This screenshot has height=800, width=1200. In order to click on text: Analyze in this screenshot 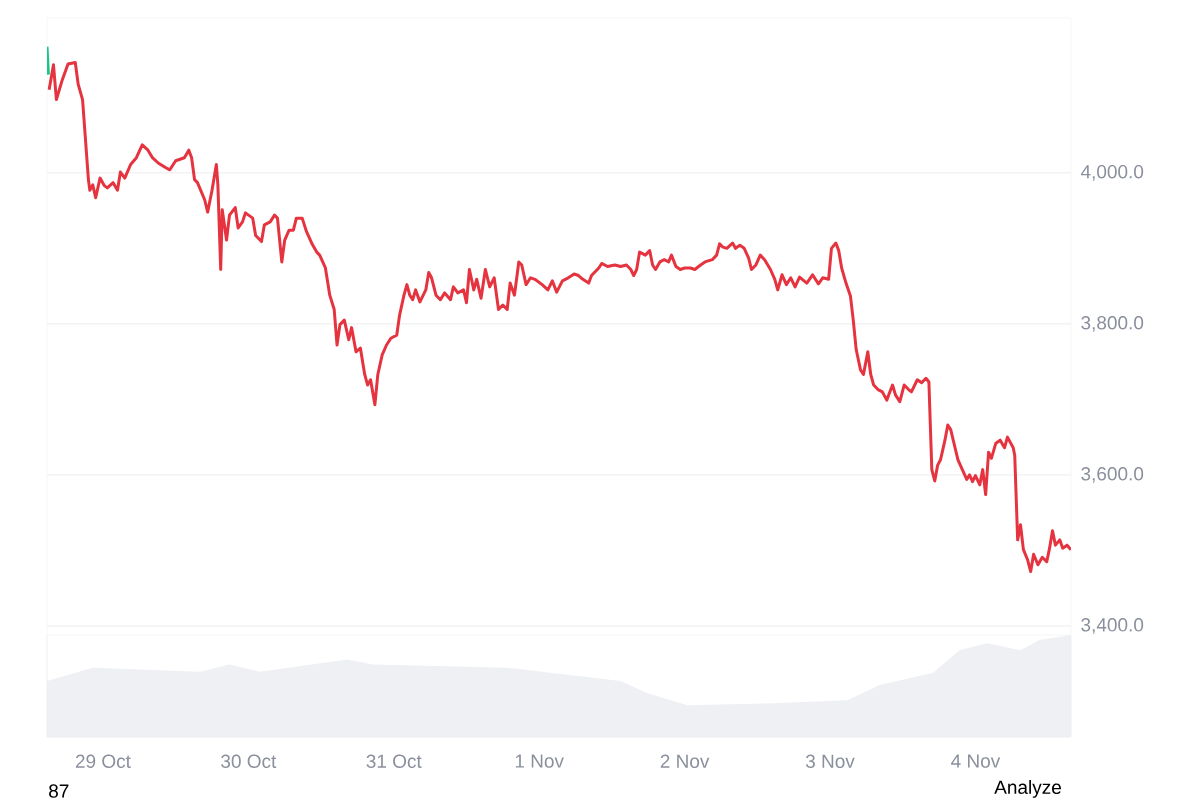, I will do `click(1027, 789)`.